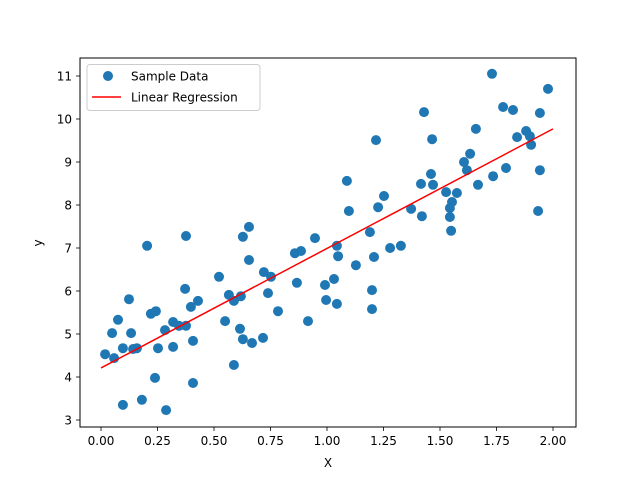 The height and width of the screenshot is (484, 640). I want to click on y-tick-label: 4, so click(68, 378).